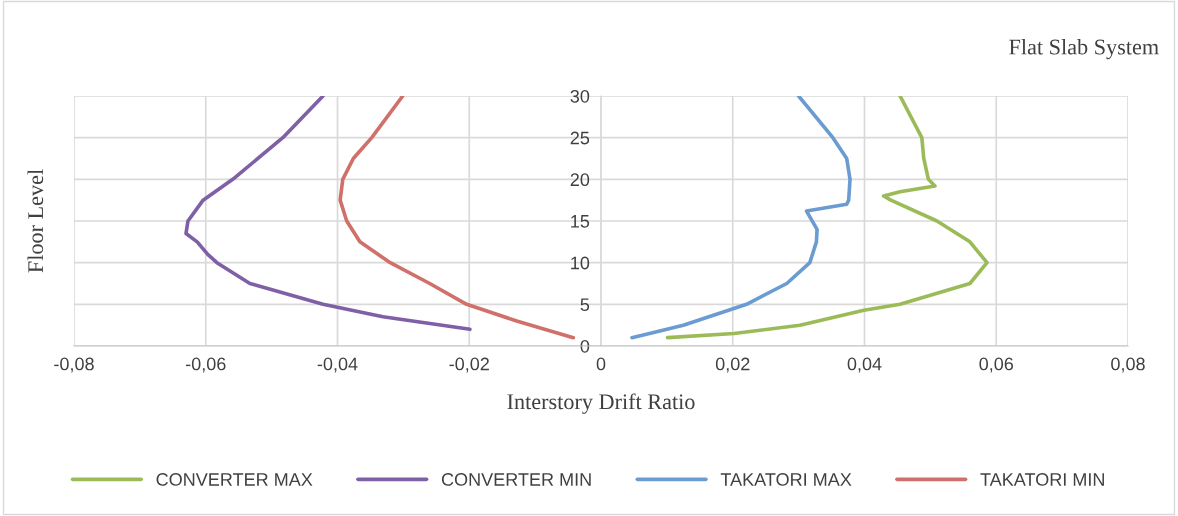 The width and height of the screenshot is (1178, 516). What do you see at coordinates (601, 403) in the screenshot?
I see `x-axis-title: Interstory Drift Ratio` at bounding box center [601, 403].